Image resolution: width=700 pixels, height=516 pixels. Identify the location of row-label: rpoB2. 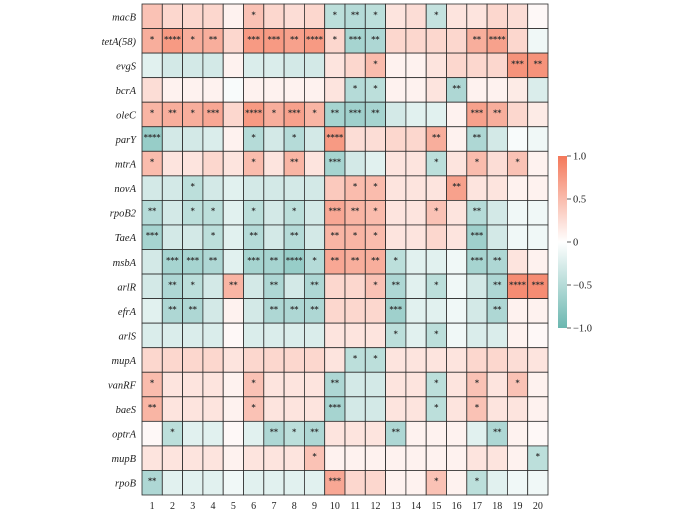
(123, 214).